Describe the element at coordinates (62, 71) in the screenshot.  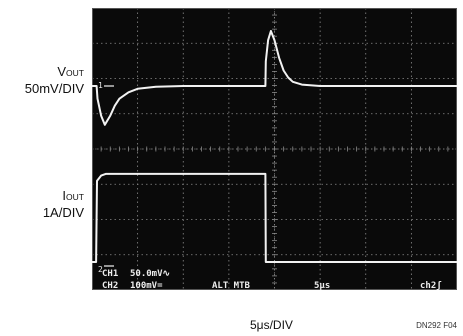
I see `vout-symbol: V` at that location.